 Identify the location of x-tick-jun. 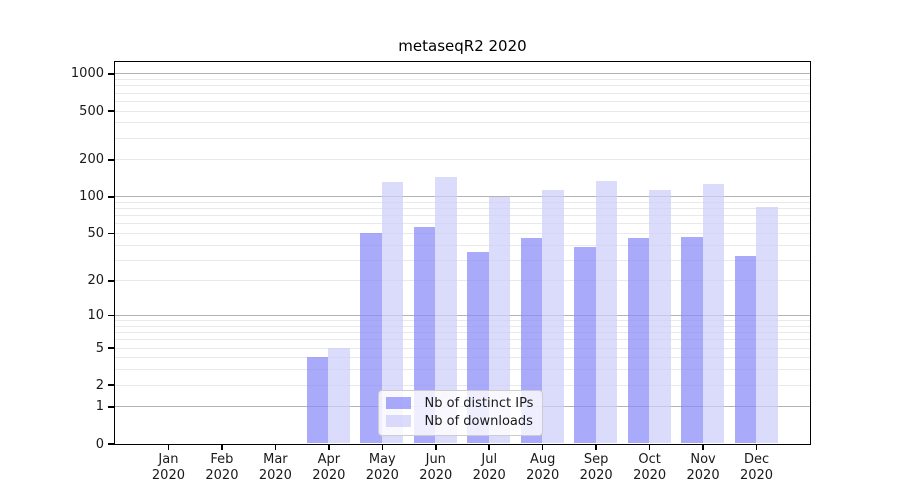
(436, 447).